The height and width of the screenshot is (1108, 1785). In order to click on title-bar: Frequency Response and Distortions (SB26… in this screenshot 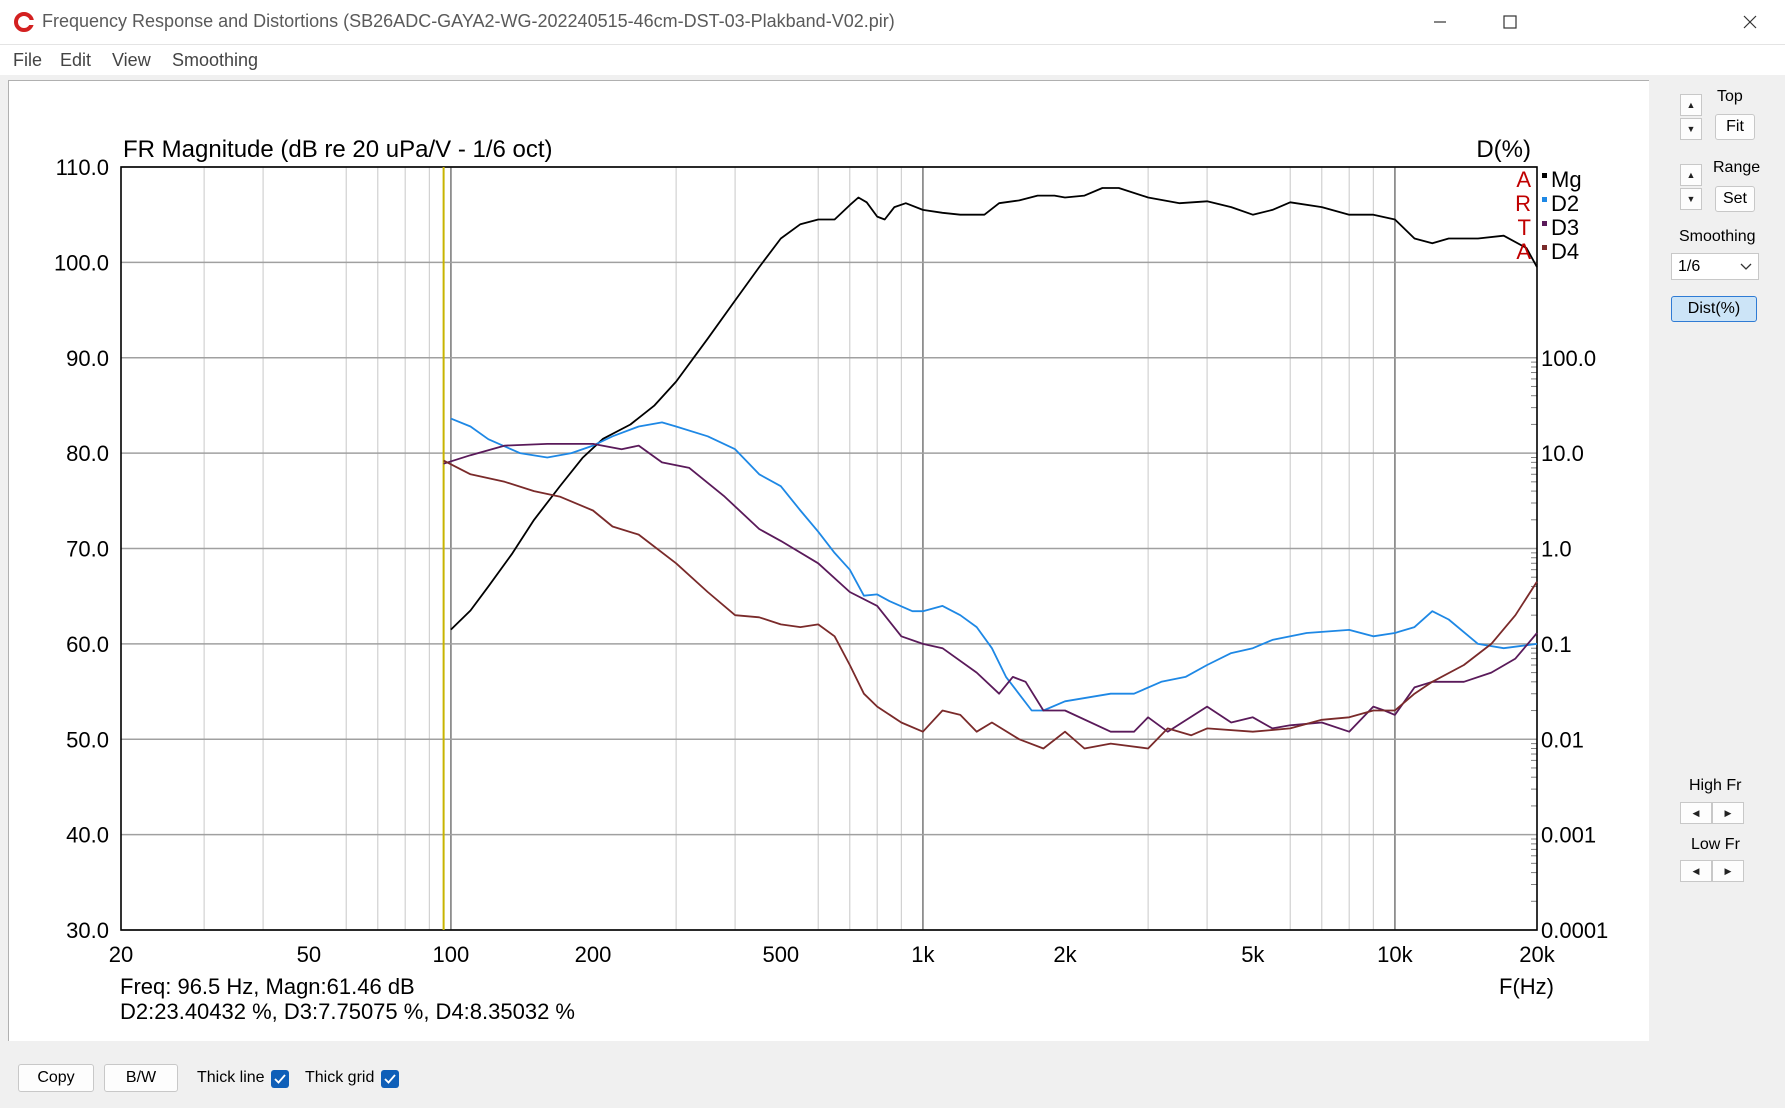, I will do `click(892, 22)`.